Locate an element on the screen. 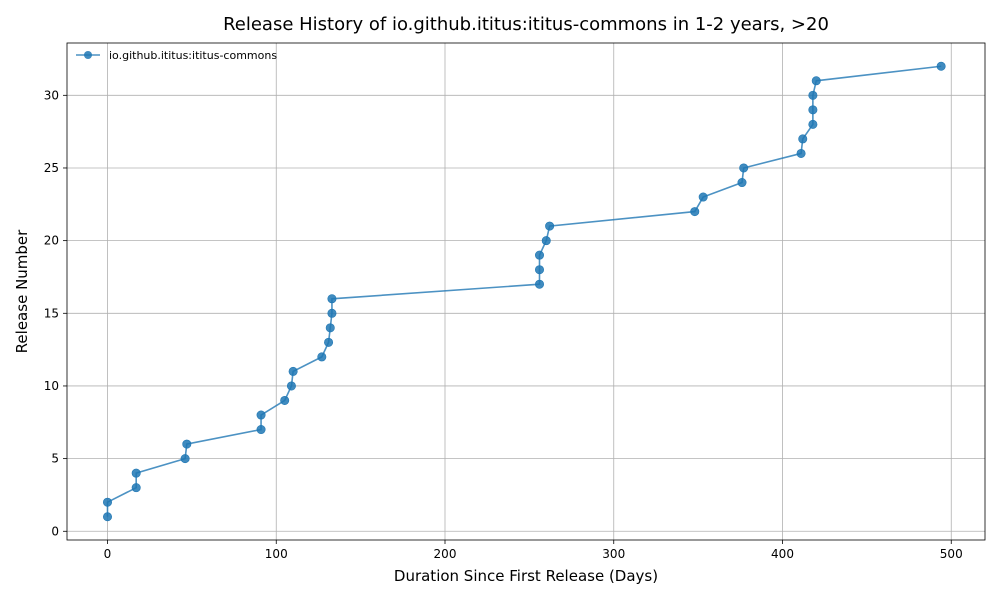  y-tick-label: 10 is located at coordinates (51, 386).